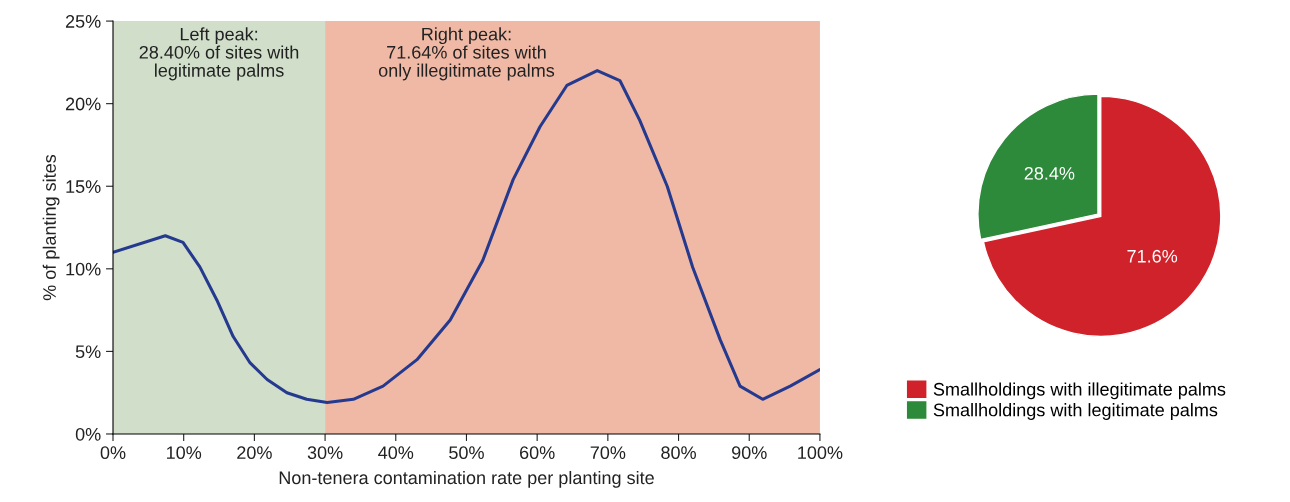  Describe the element at coordinates (466, 479) in the screenshot. I see `x-axis-title: Non-tenera contamination rate per planting site` at that location.